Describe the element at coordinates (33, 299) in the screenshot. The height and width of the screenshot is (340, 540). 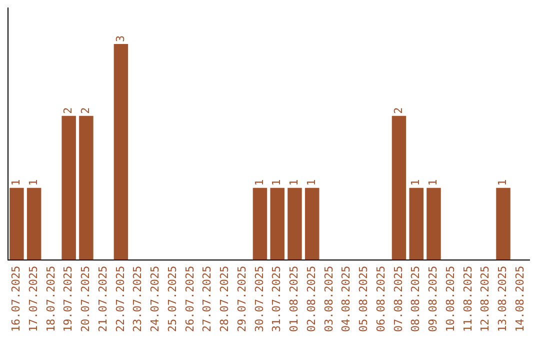
I see `x-tick-label: 17.07.2025` at that location.